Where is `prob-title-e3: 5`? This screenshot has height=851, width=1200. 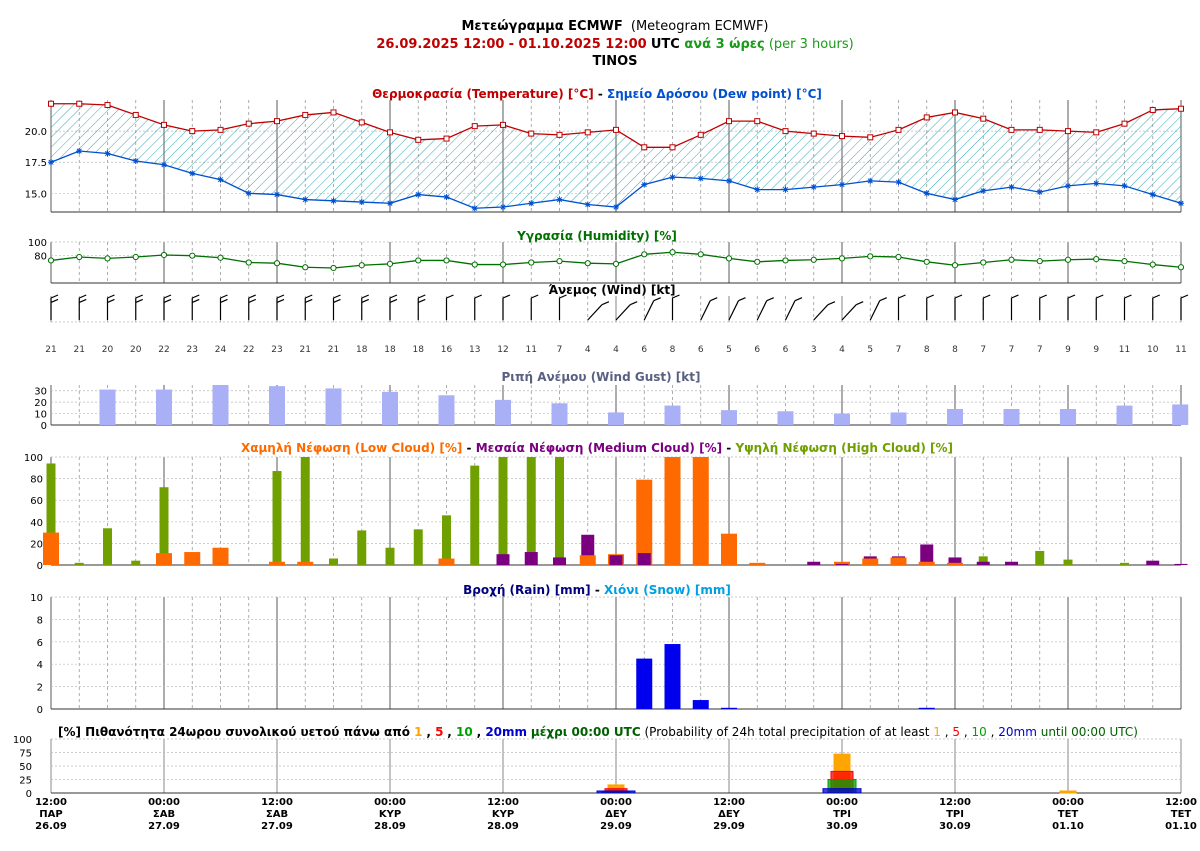 prob-title-e3: 5 is located at coordinates (956, 732).